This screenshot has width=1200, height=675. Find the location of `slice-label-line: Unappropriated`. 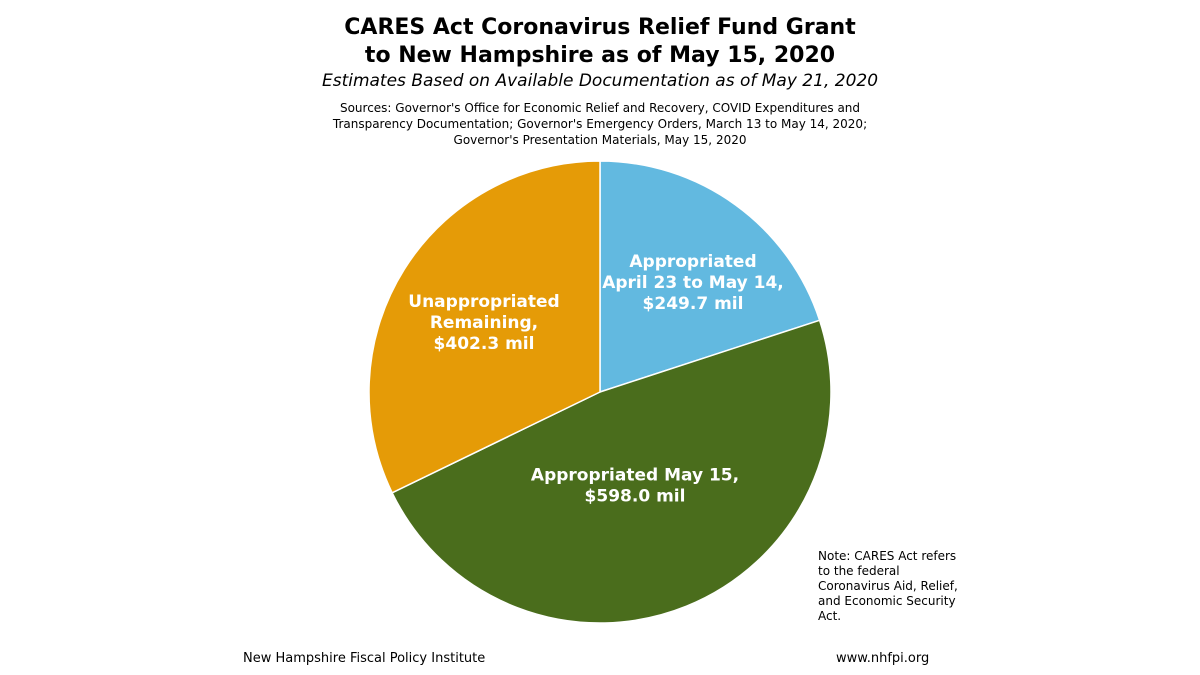

slice-label-line: Unappropriated is located at coordinates (483, 302).